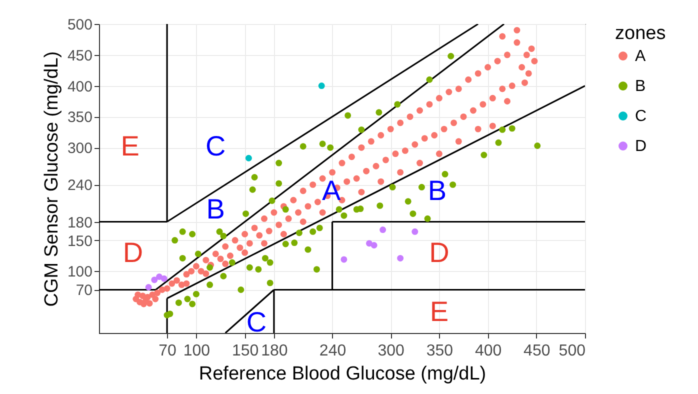  I want to click on y-tick-label: 70, so click(84, 291).